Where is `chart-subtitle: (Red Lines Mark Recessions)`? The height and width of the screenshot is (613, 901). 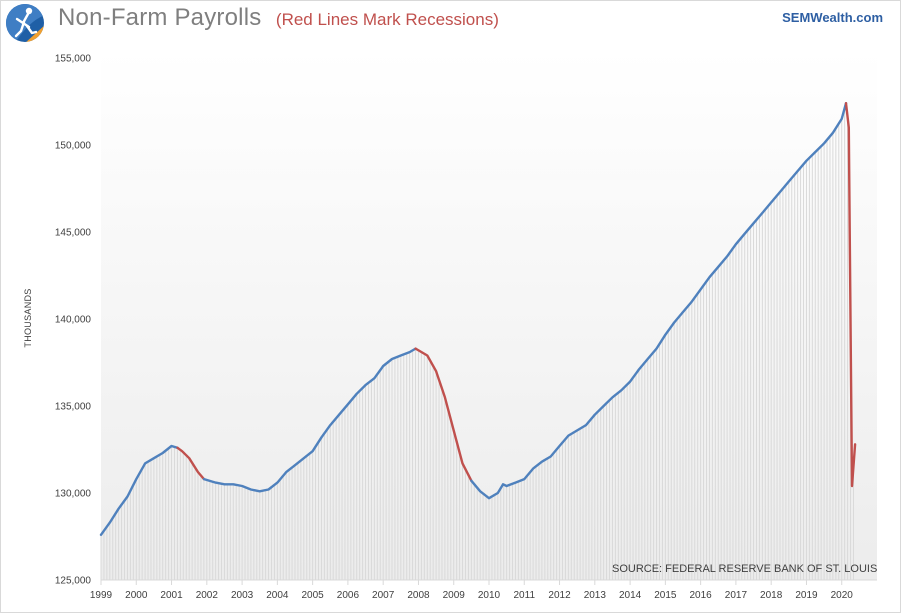
chart-subtitle: (Red Lines Mark Recessions) is located at coordinates (387, 19).